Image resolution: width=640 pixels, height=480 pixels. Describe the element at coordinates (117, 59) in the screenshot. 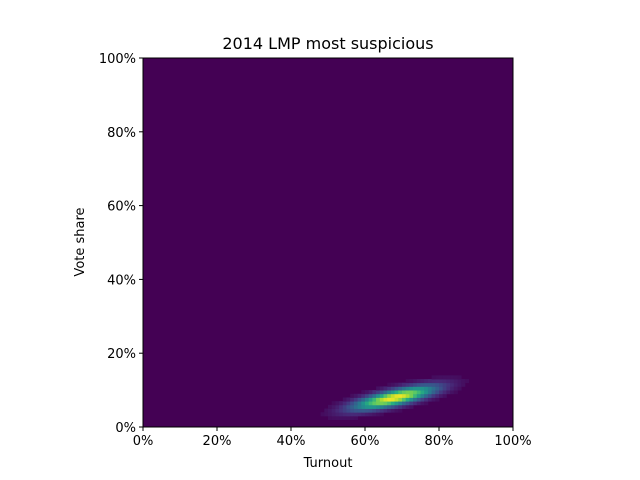

I see `y-tick-label: 100%` at that location.